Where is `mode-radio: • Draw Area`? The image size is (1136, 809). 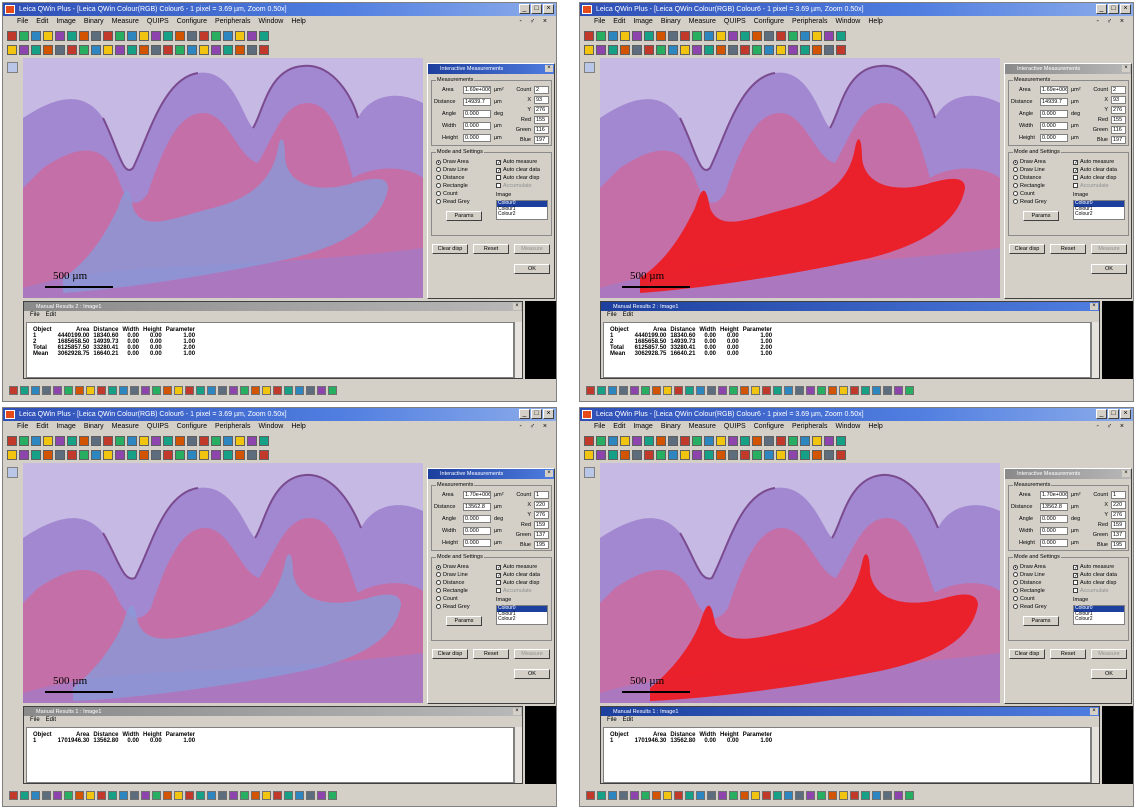
mode-radio: • Draw Area is located at coordinates (1029, 162).